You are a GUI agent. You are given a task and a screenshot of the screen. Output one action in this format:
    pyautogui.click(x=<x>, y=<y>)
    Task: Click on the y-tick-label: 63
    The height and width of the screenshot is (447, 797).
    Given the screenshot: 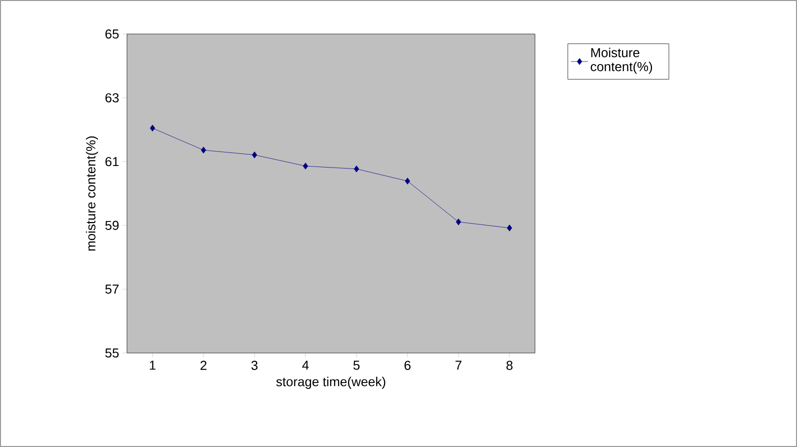 What is the action you would take?
    pyautogui.click(x=112, y=97)
    